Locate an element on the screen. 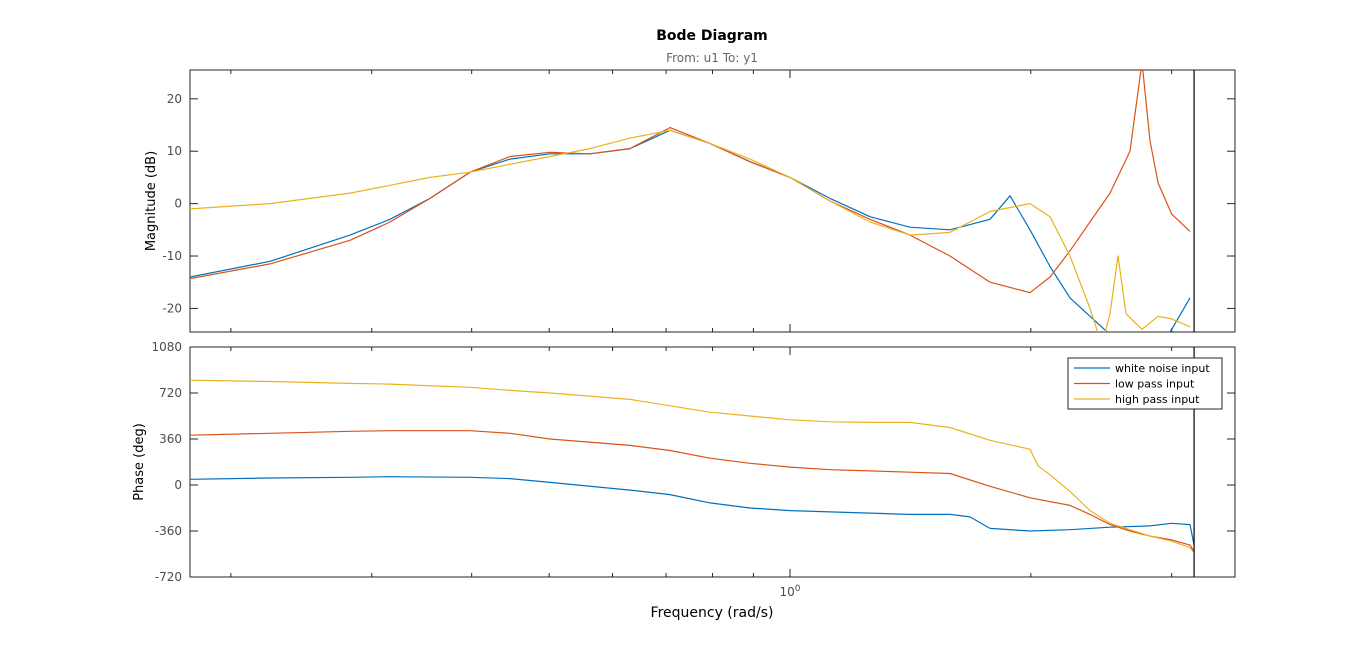 This screenshot has height=650, width=1366. phase-series-white-noise-input is located at coordinates (692, 511).